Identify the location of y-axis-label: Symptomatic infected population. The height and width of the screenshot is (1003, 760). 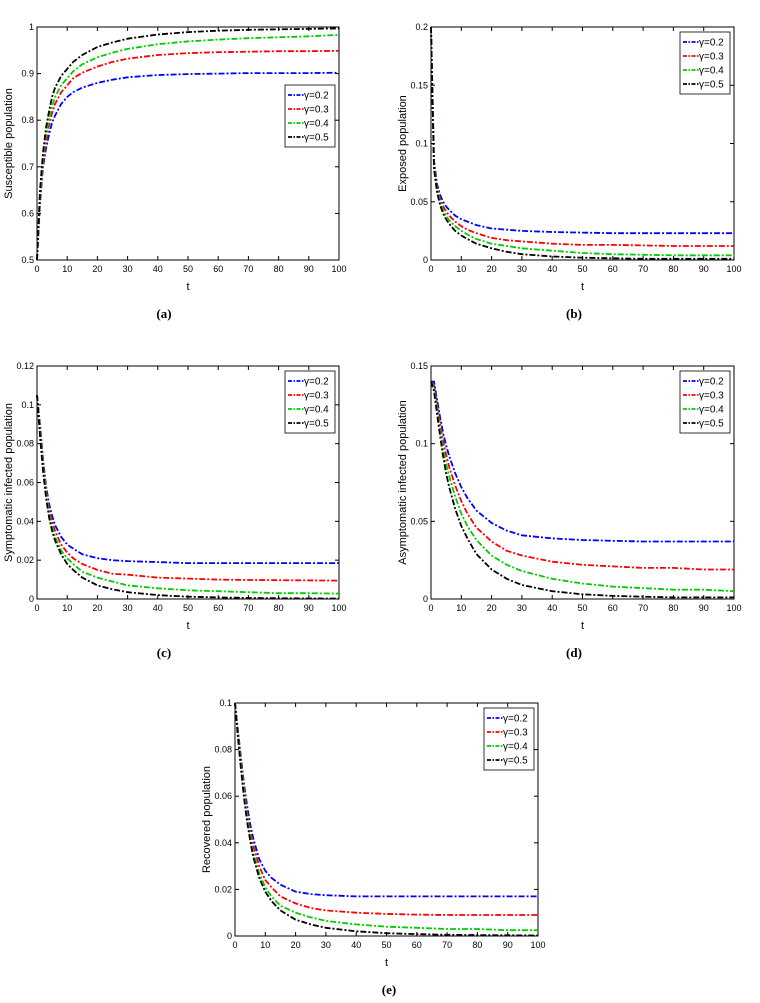
(9, 482).